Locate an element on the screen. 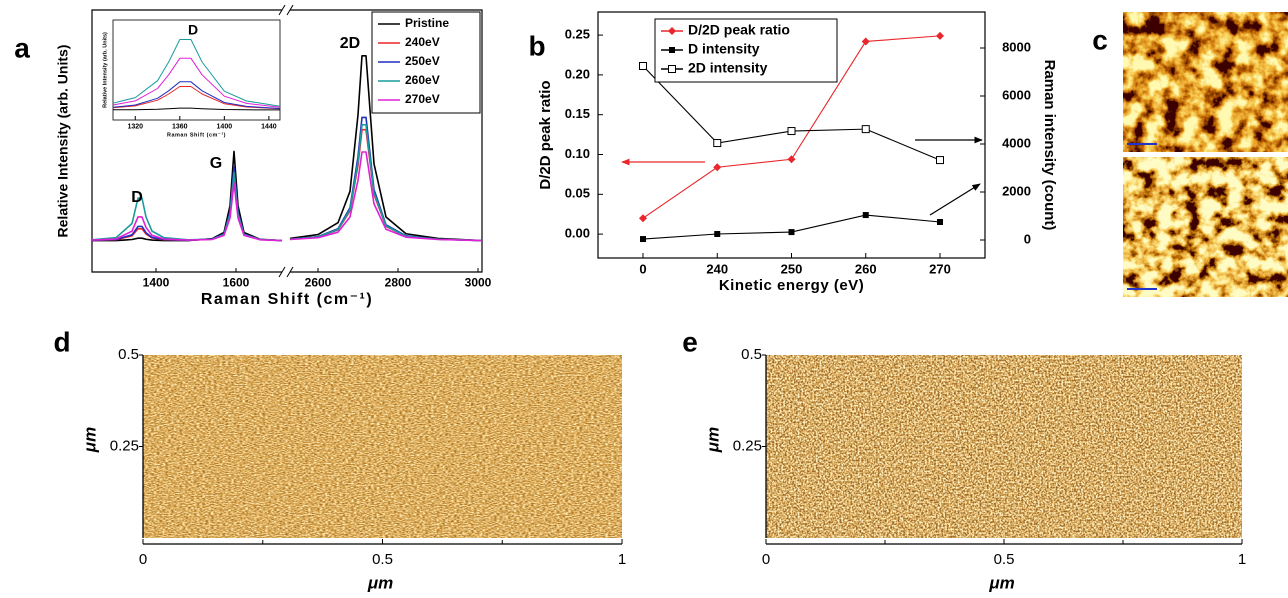  x-tick-label: 1360 is located at coordinates (180, 126).